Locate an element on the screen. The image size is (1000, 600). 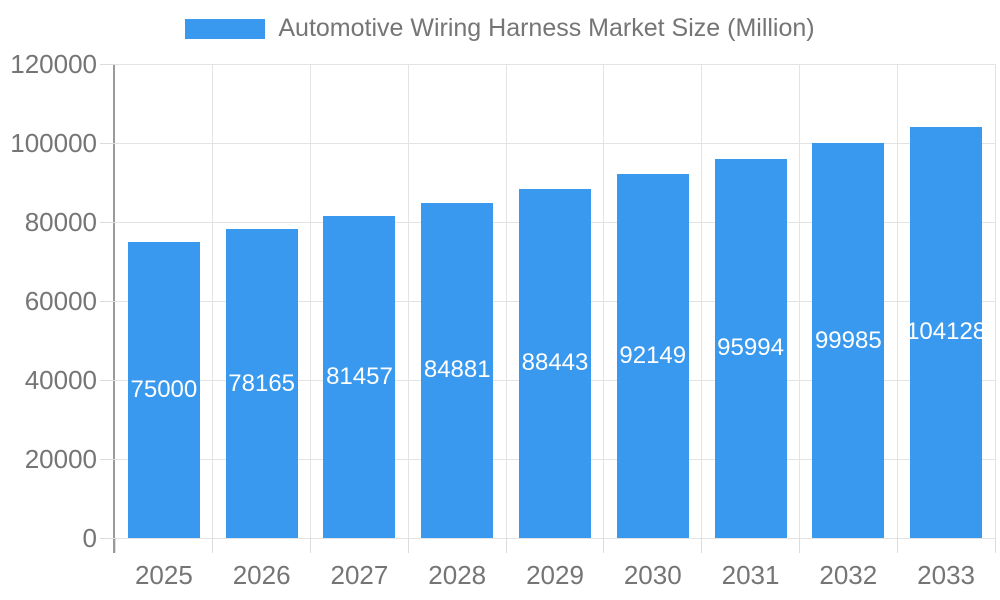
bar-2027: 81457 is located at coordinates (359, 377).